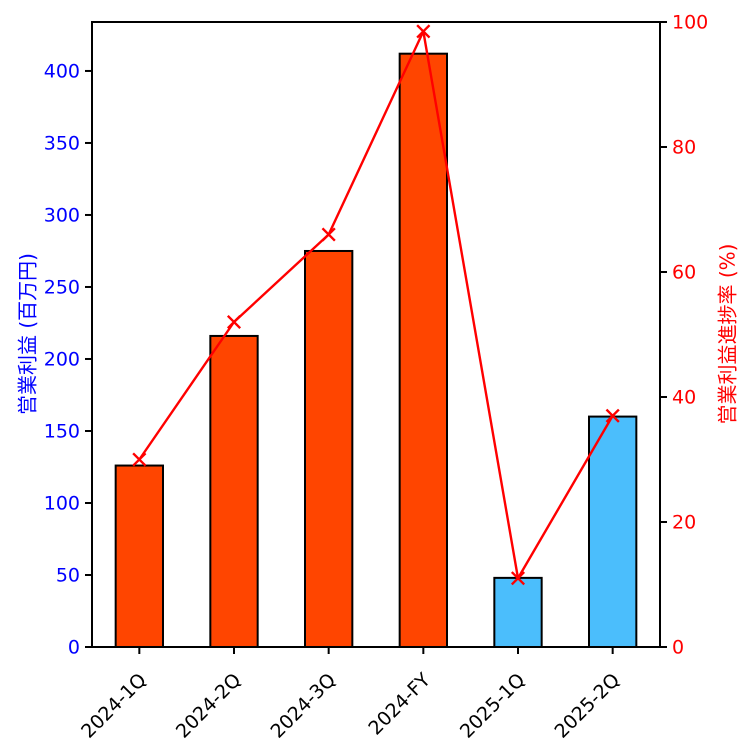  Describe the element at coordinates (139, 459) in the screenshot. I see `marker-x-2024-1Q` at that location.